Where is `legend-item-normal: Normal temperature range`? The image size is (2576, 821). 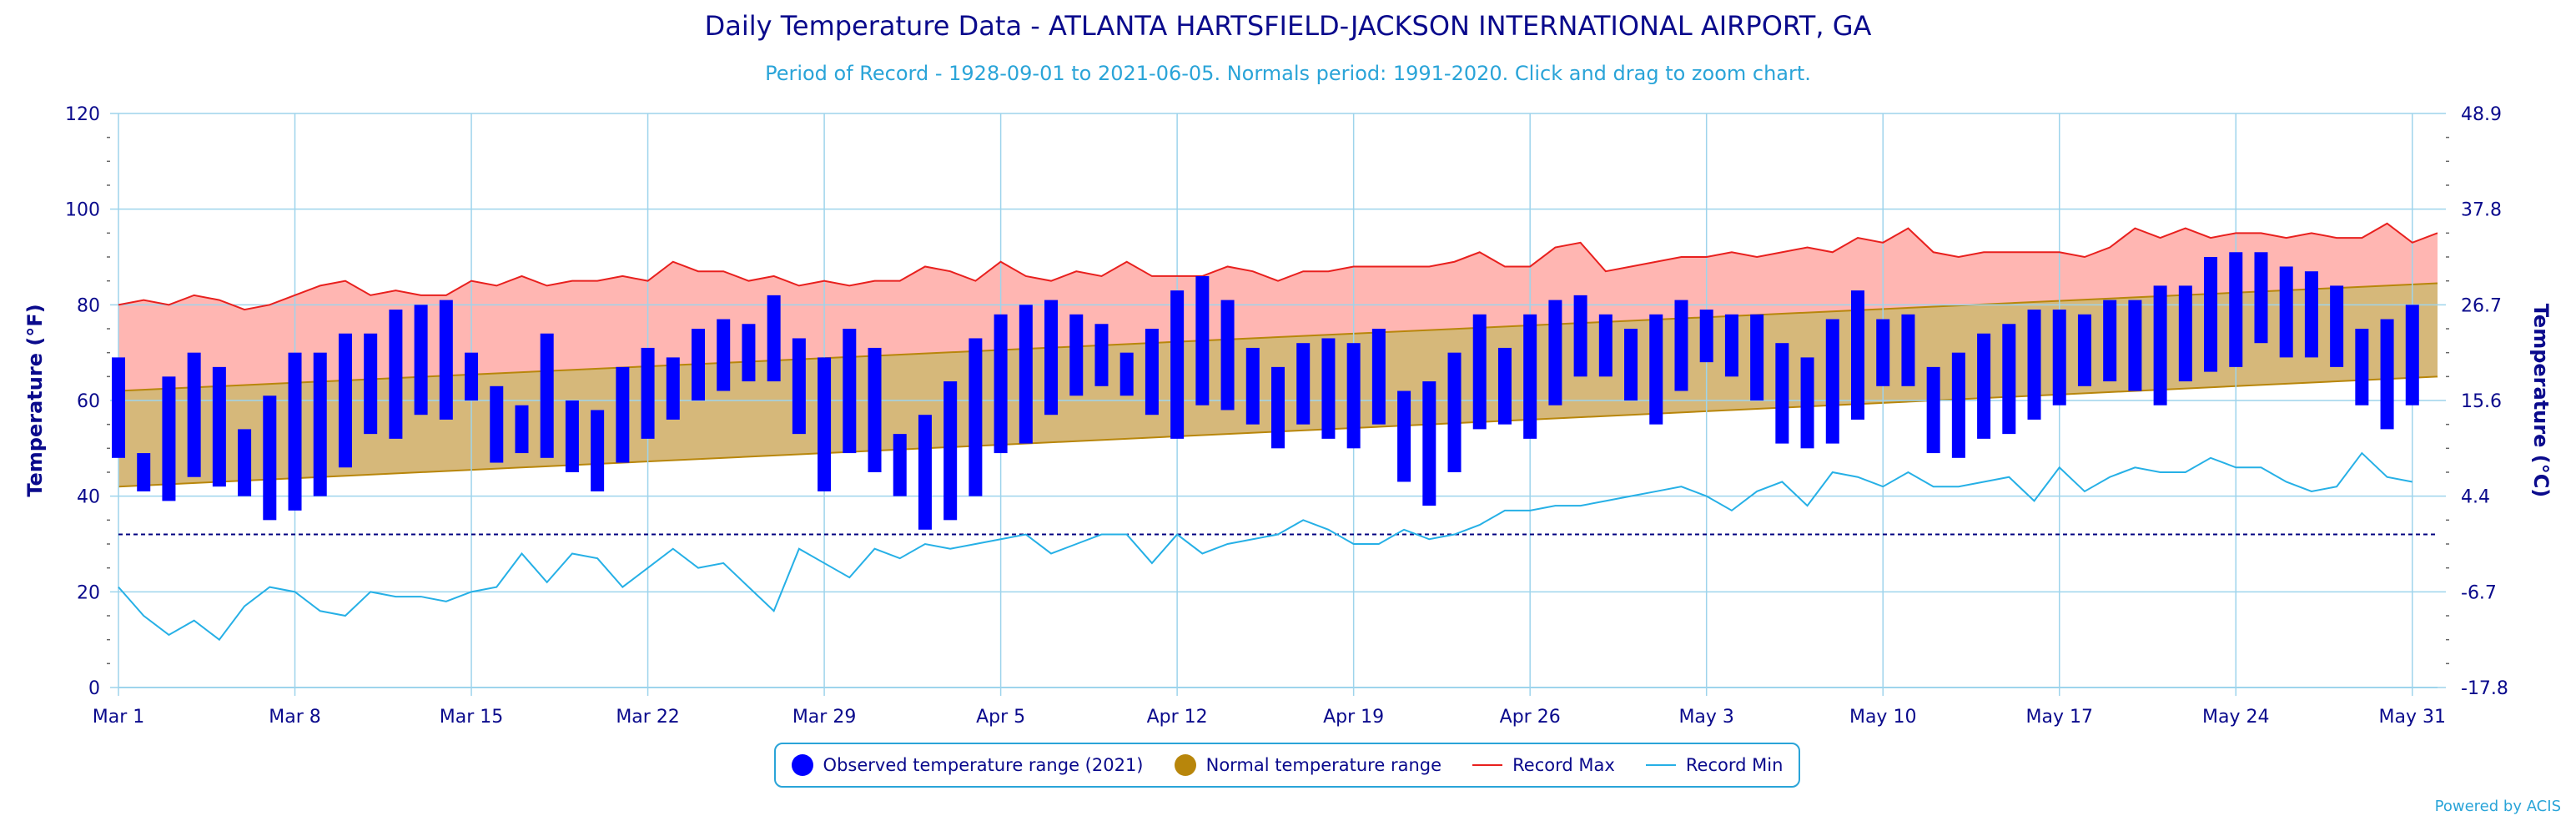 legend-item-normal: Normal temperature range is located at coordinates (1308, 765).